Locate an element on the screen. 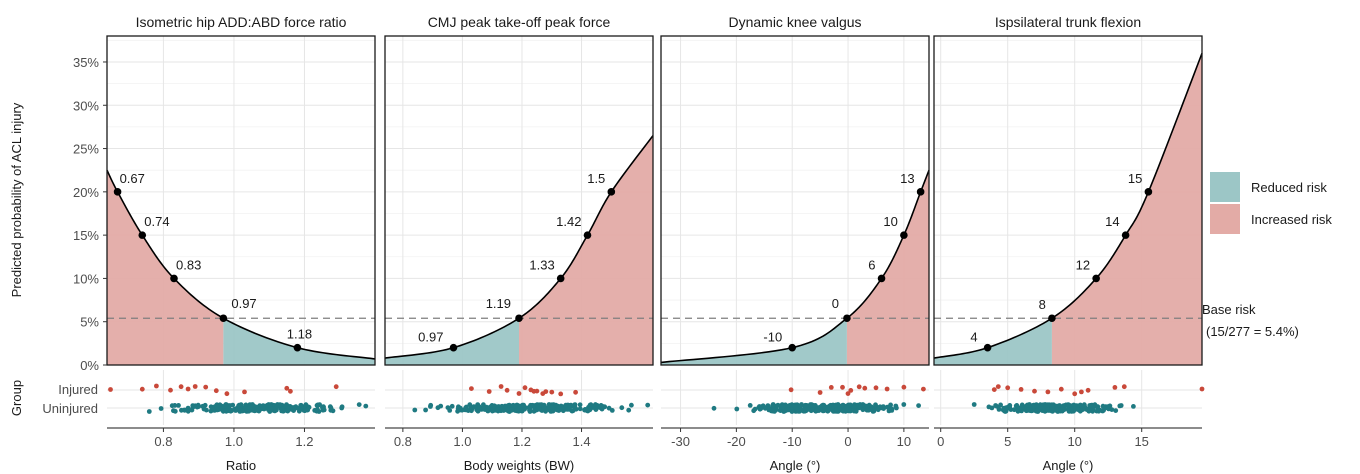 This screenshot has height=474, width=1360. point-label: 0.97 is located at coordinates (243, 303).